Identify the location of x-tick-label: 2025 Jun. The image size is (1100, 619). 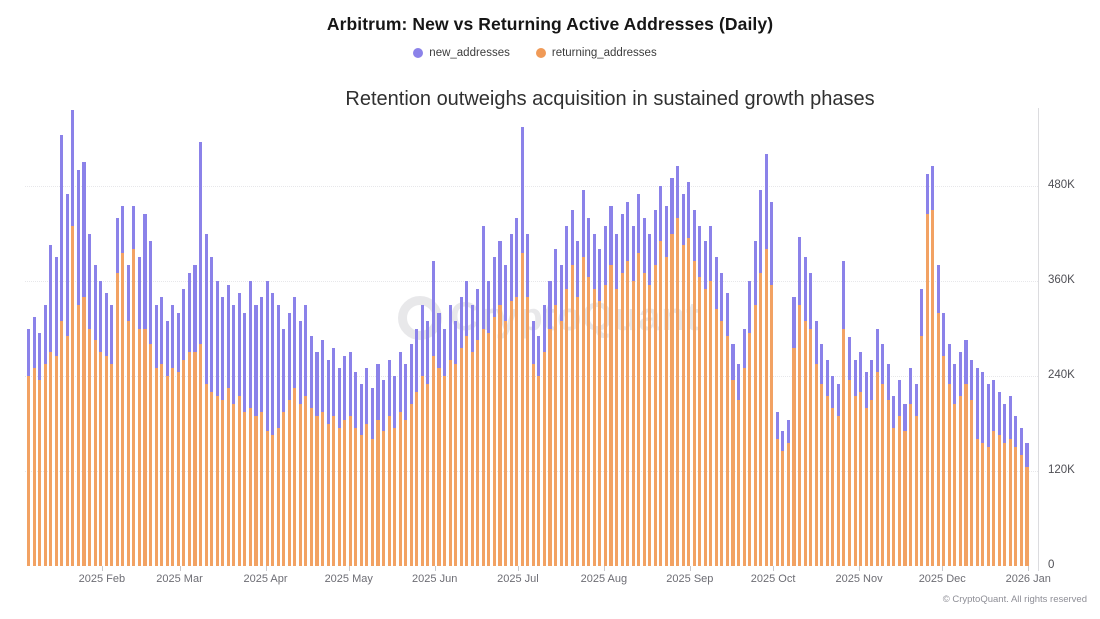
(435, 579).